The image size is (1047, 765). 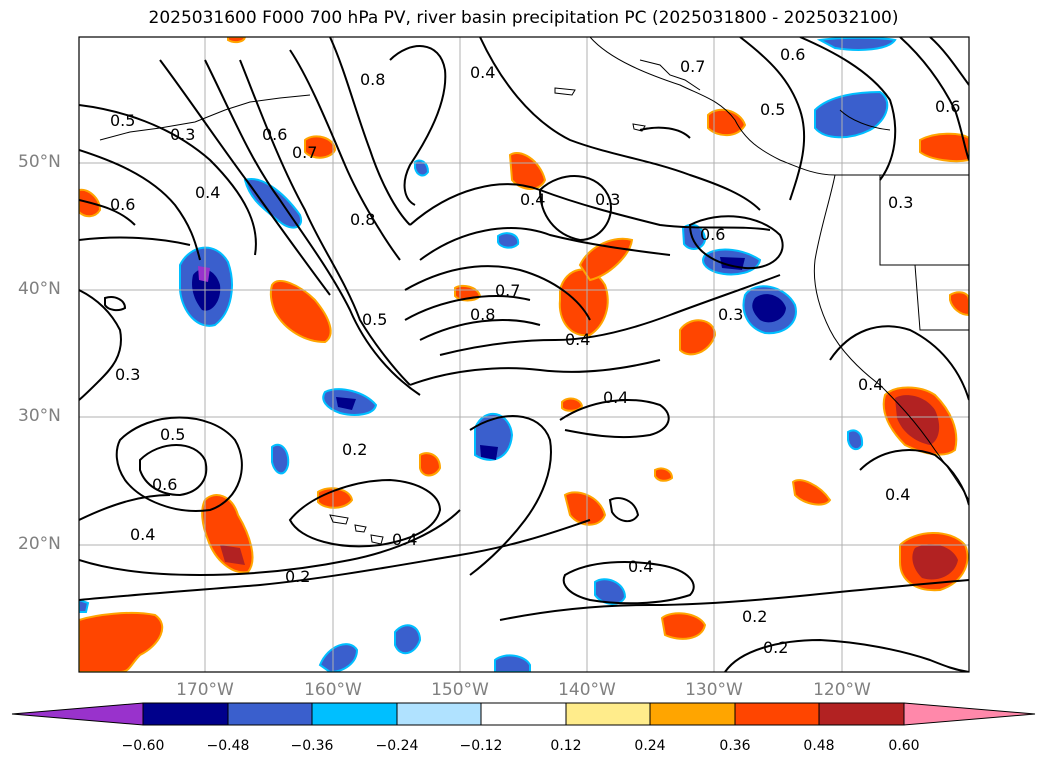 I want to click on lon-label-150w: 150°W, so click(x=460, y=690).